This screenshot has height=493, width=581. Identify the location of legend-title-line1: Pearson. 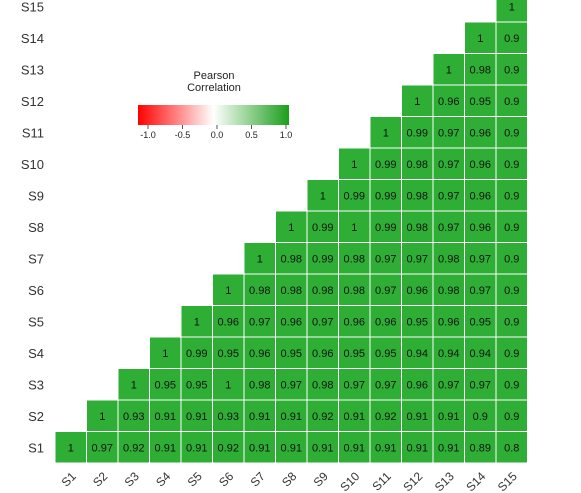
(214, 76).